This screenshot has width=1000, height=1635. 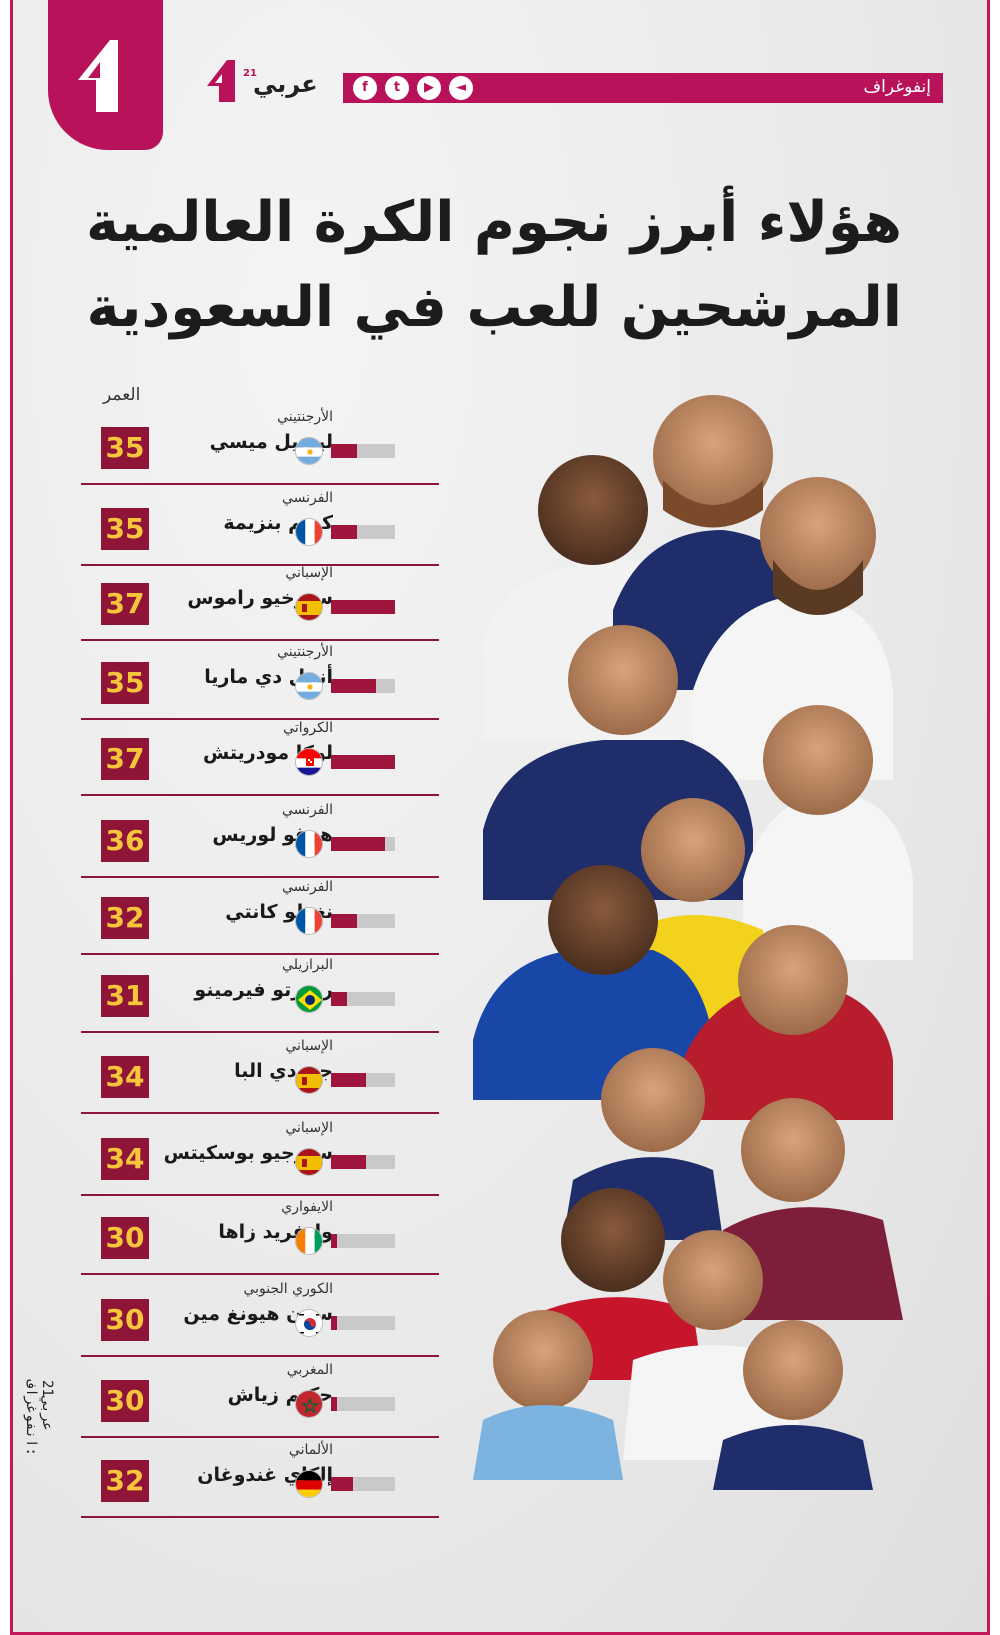 I want to click on twitter-icon: t, so click(x=397, y=88).